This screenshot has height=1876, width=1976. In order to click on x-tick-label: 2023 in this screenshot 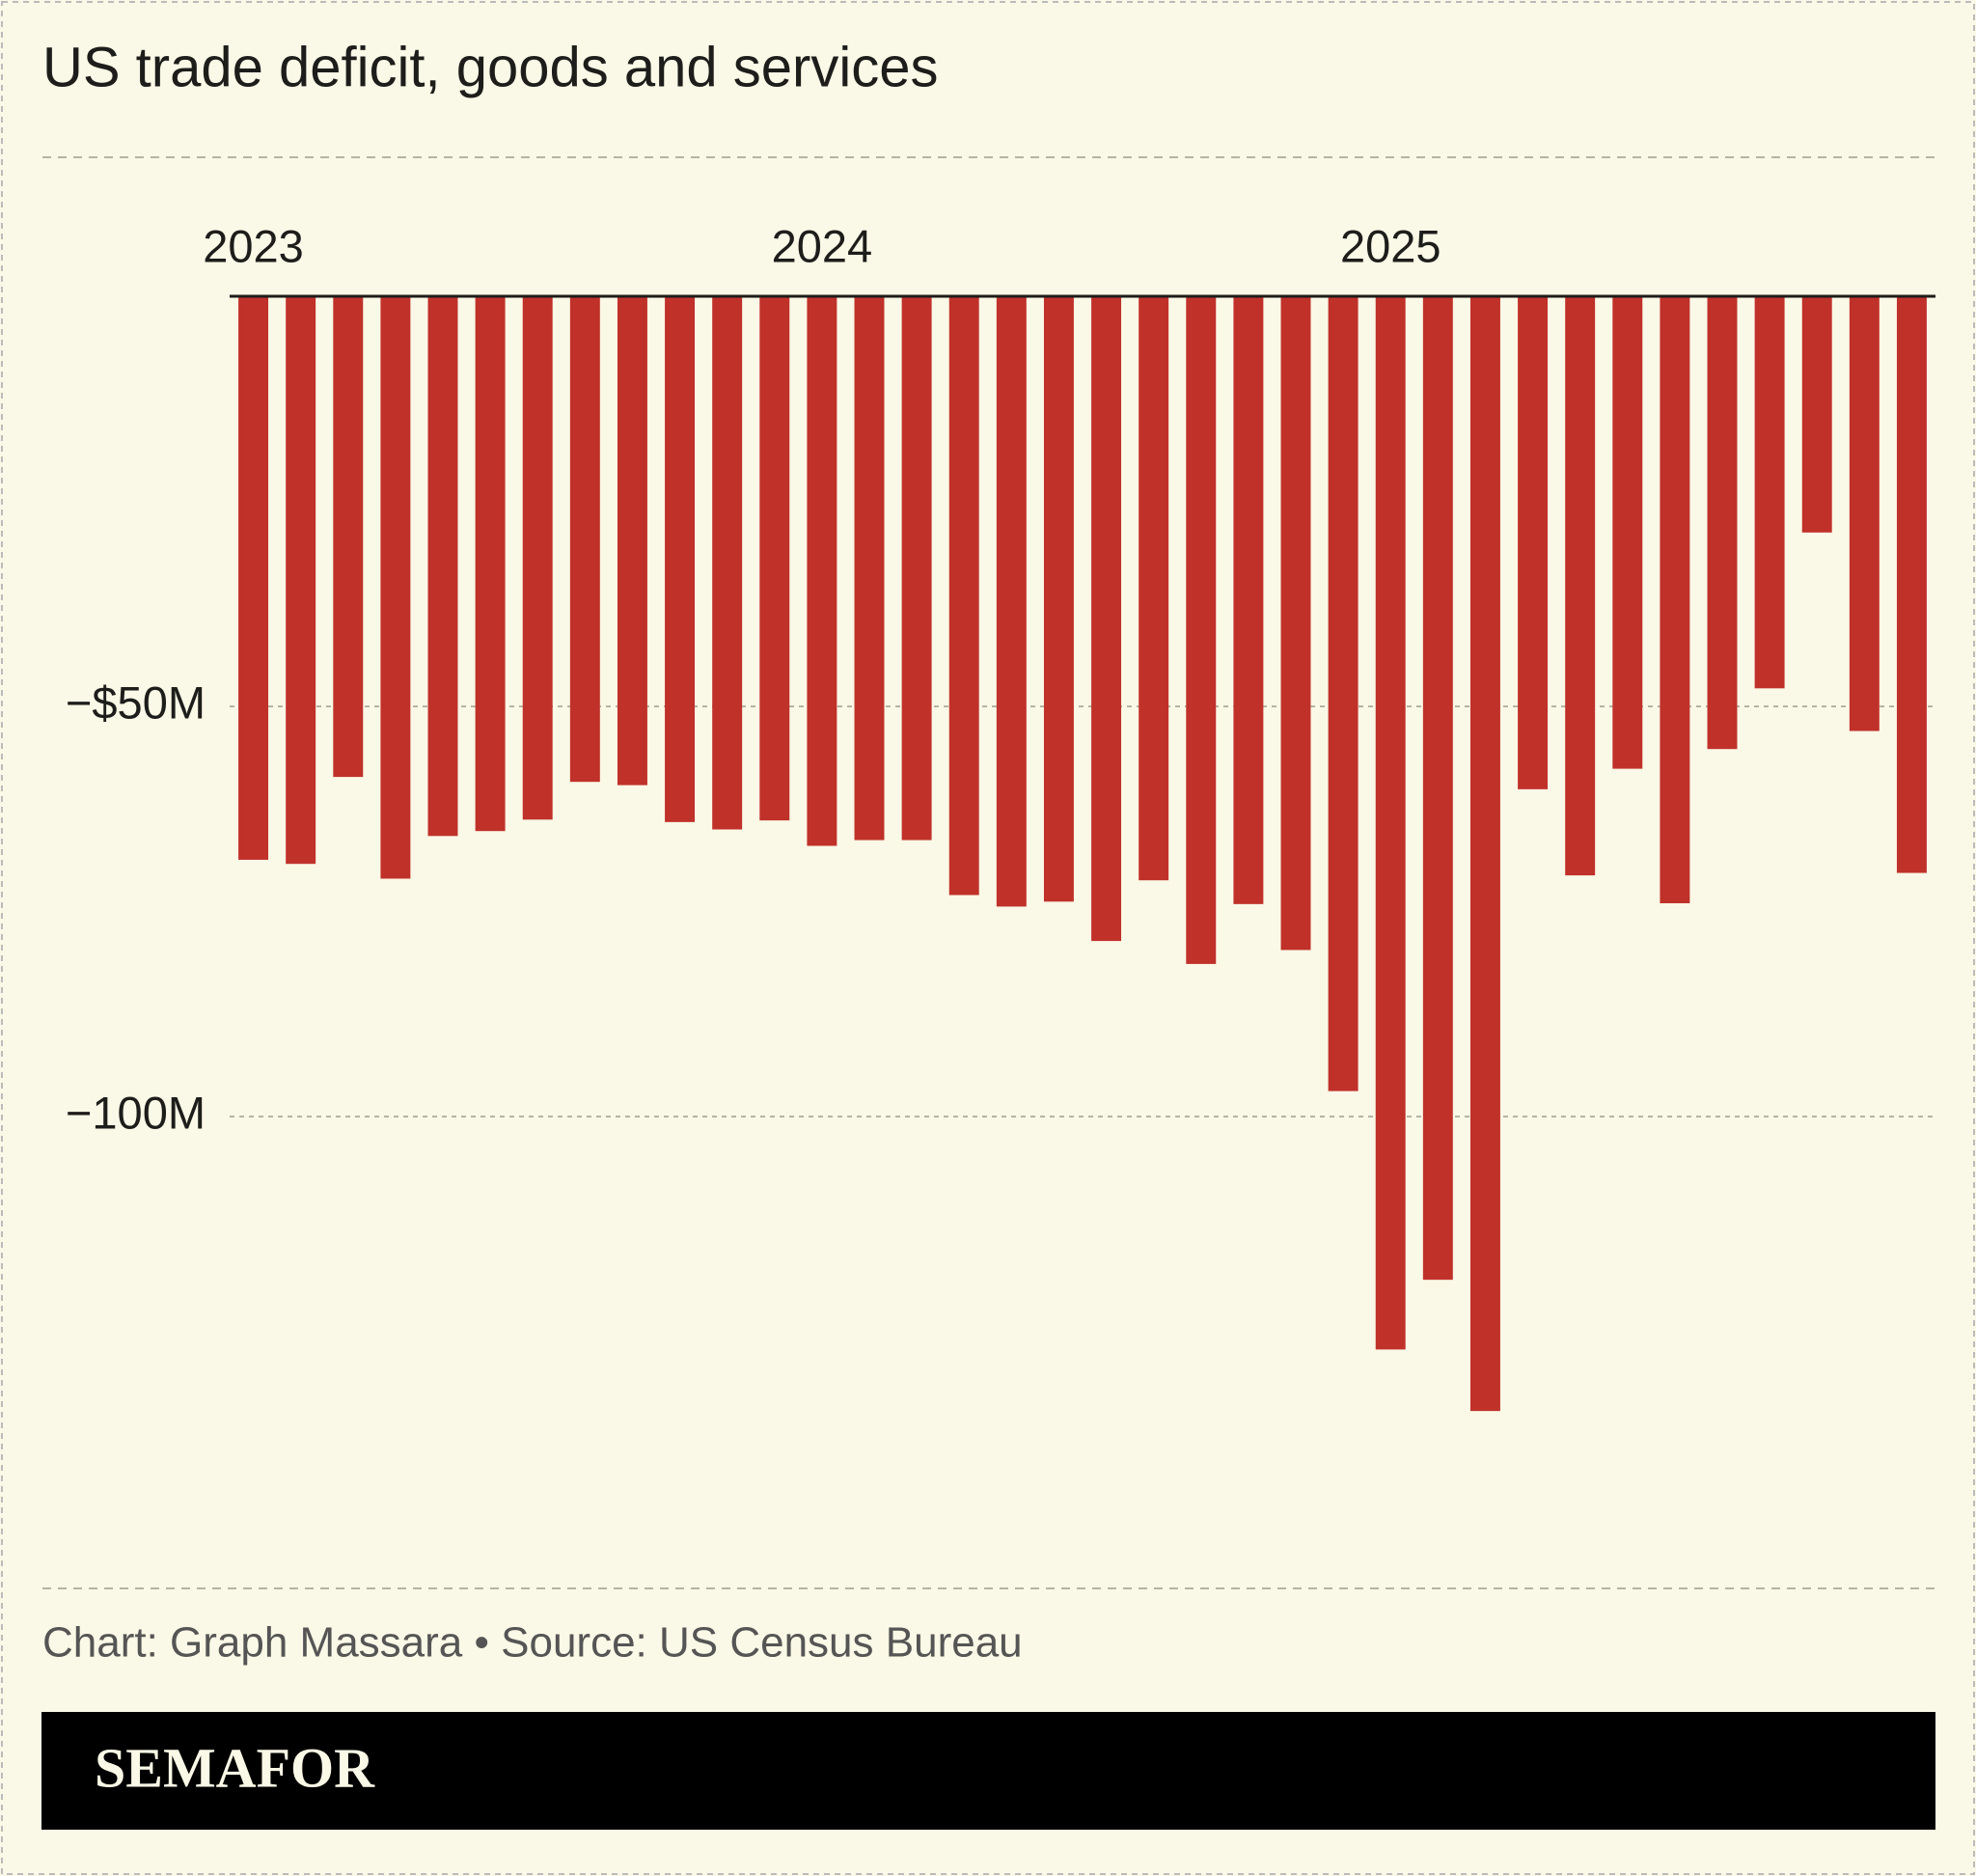, I will do `click(254, 245)`.